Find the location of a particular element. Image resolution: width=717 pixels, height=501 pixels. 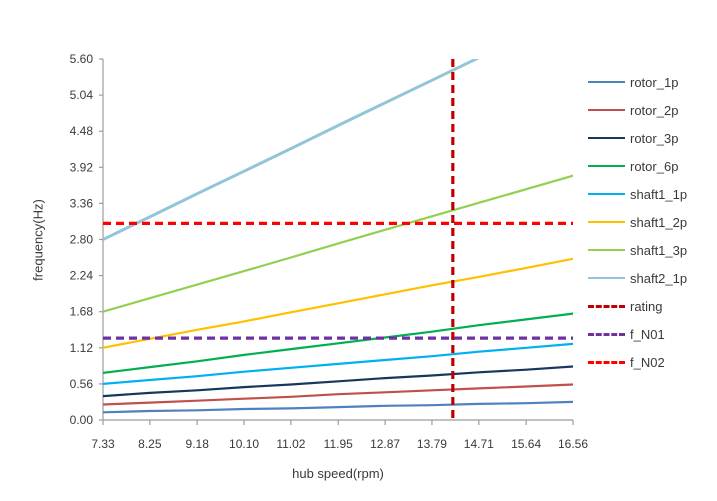

legend-swatch-rotor_2p is located at coordinates (606, 110).